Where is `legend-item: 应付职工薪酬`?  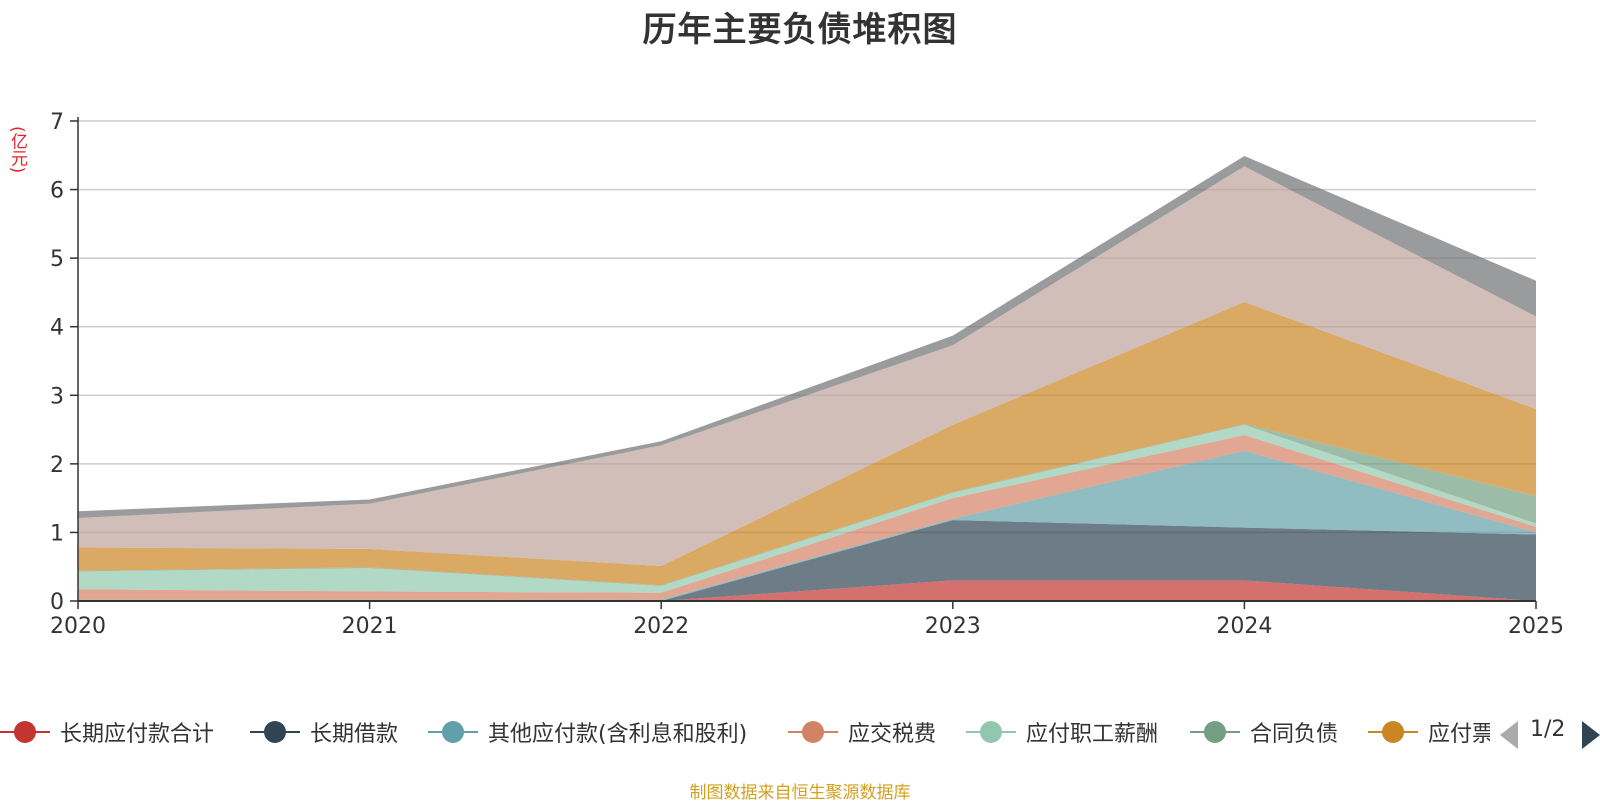
legend-item: 应付职工薪酬 is located at coordinates (1062, 732).